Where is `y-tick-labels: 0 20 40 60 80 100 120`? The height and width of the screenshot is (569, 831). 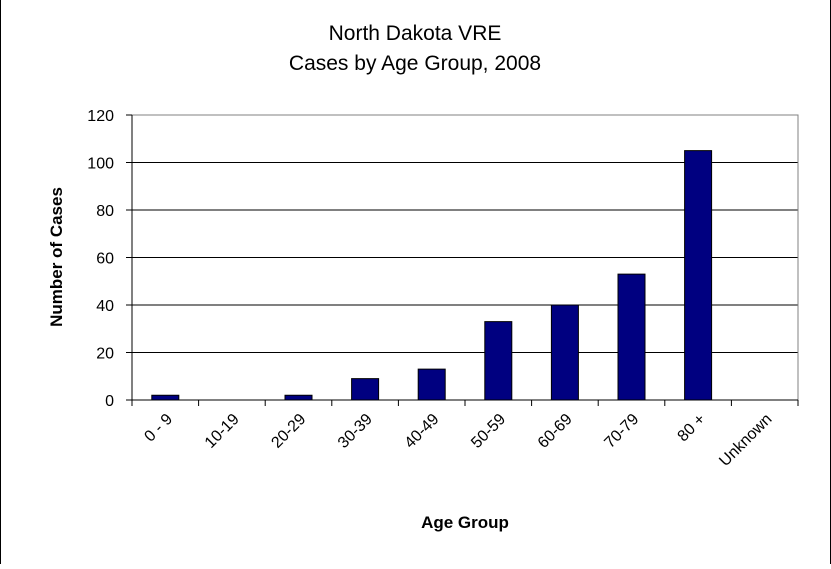
y-tick-labels: 0 20 40 60 80 100 120 is located at coordinates (100, 259).